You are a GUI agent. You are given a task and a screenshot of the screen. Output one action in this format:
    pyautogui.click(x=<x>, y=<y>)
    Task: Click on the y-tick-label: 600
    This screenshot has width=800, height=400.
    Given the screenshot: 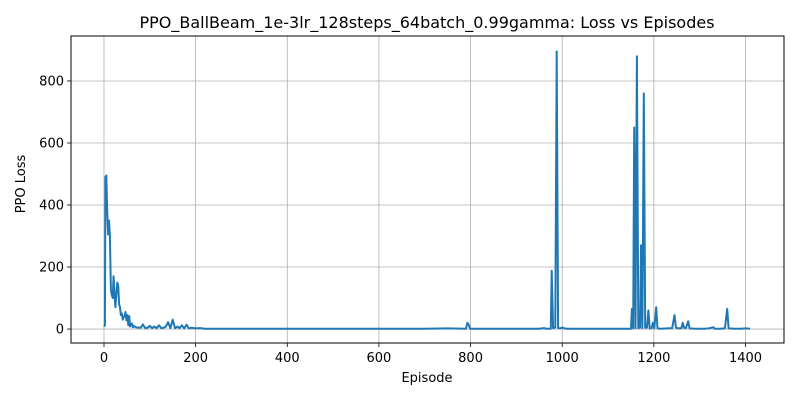 What is the action you would take?
    pyautogui.click(x=51, y=143)
    